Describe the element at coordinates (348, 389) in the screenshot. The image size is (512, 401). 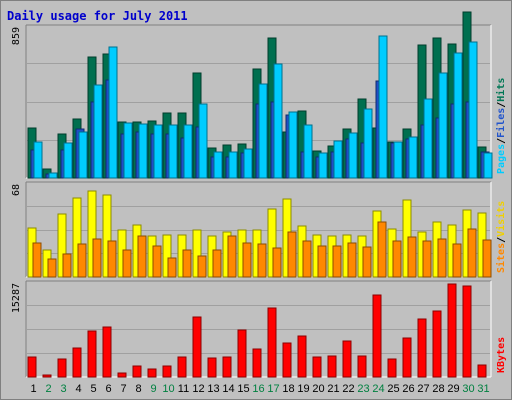
I see `x-tick-label-22: 22` at that location.